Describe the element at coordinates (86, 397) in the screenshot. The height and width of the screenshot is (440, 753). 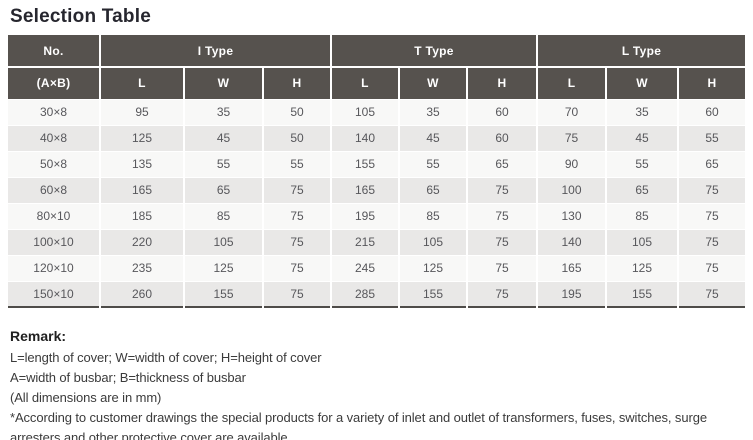
I see `remark-line-units: (All dimensions are in mm)` at that location.